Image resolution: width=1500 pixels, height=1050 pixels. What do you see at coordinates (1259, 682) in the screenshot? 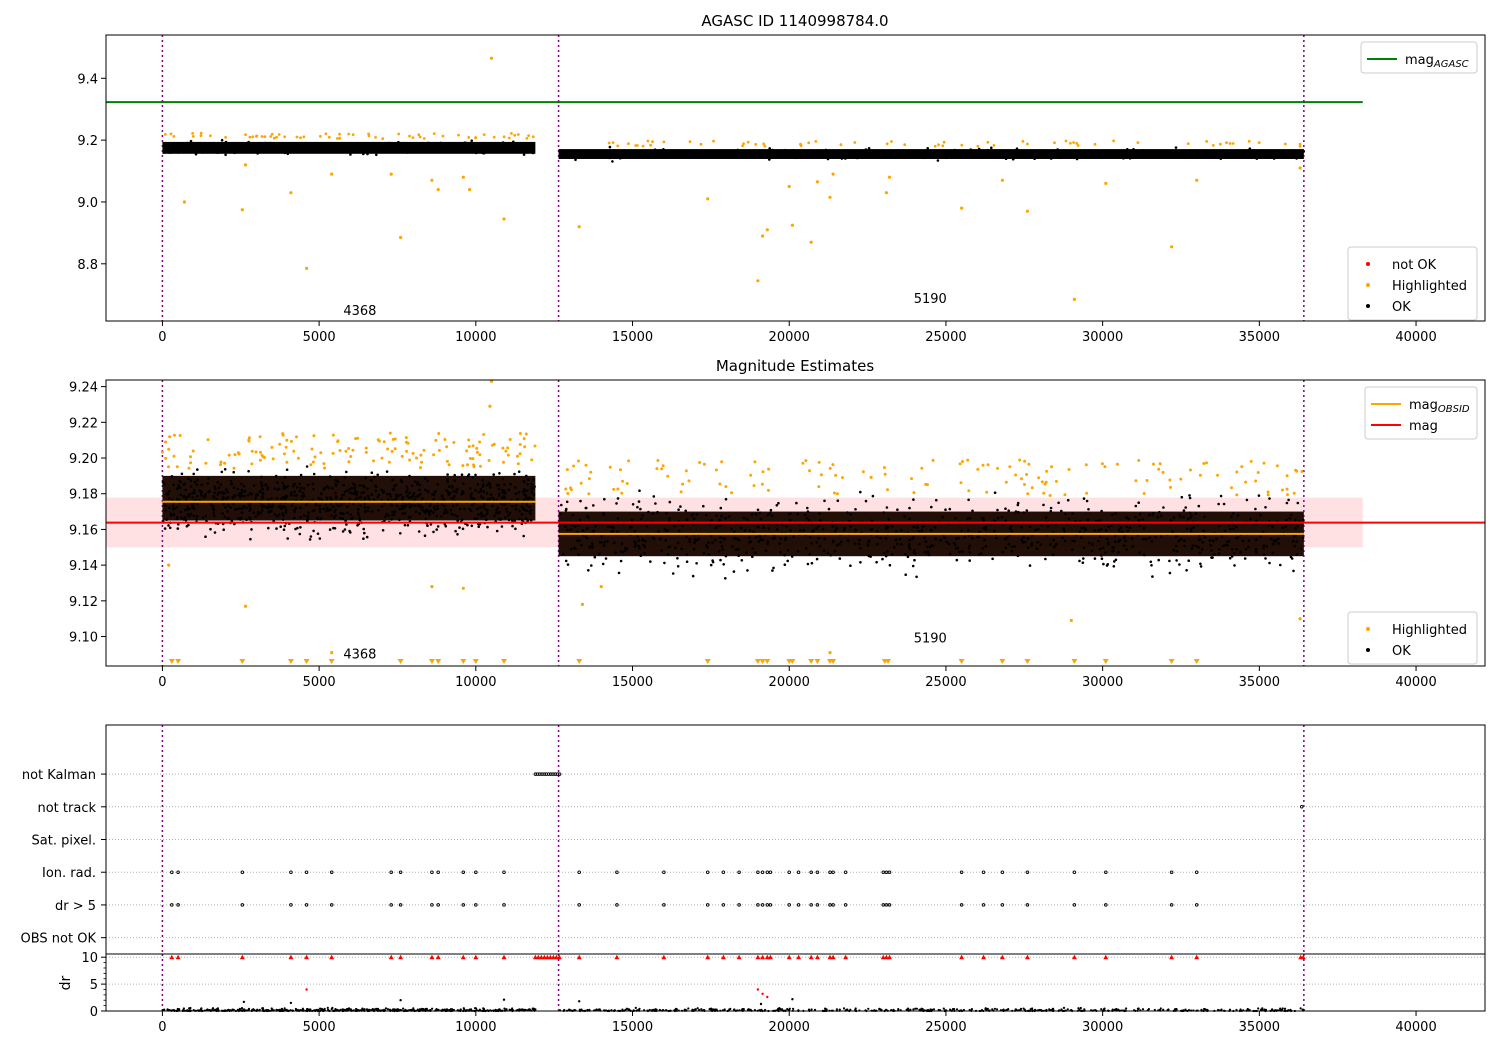
I see `x-tick-label: 35000` at bounding box center [1259, 682].